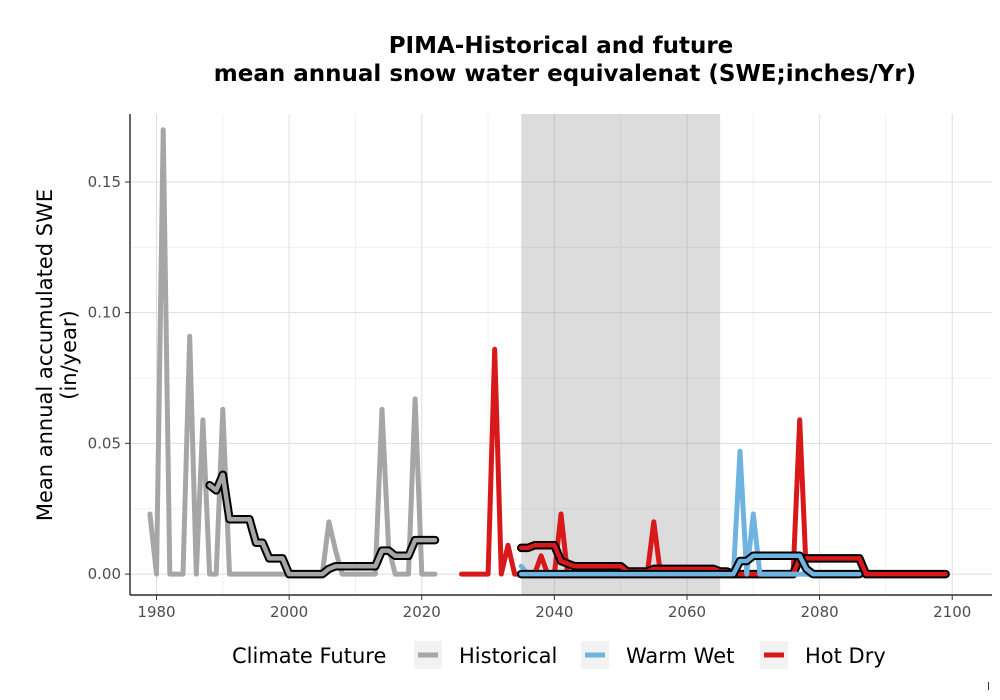 This screenshot has height=700, width=1000. Describe the element at coordinates (508, 656) in the screenshot. I see `legend-label-historical: Historical` at that location.